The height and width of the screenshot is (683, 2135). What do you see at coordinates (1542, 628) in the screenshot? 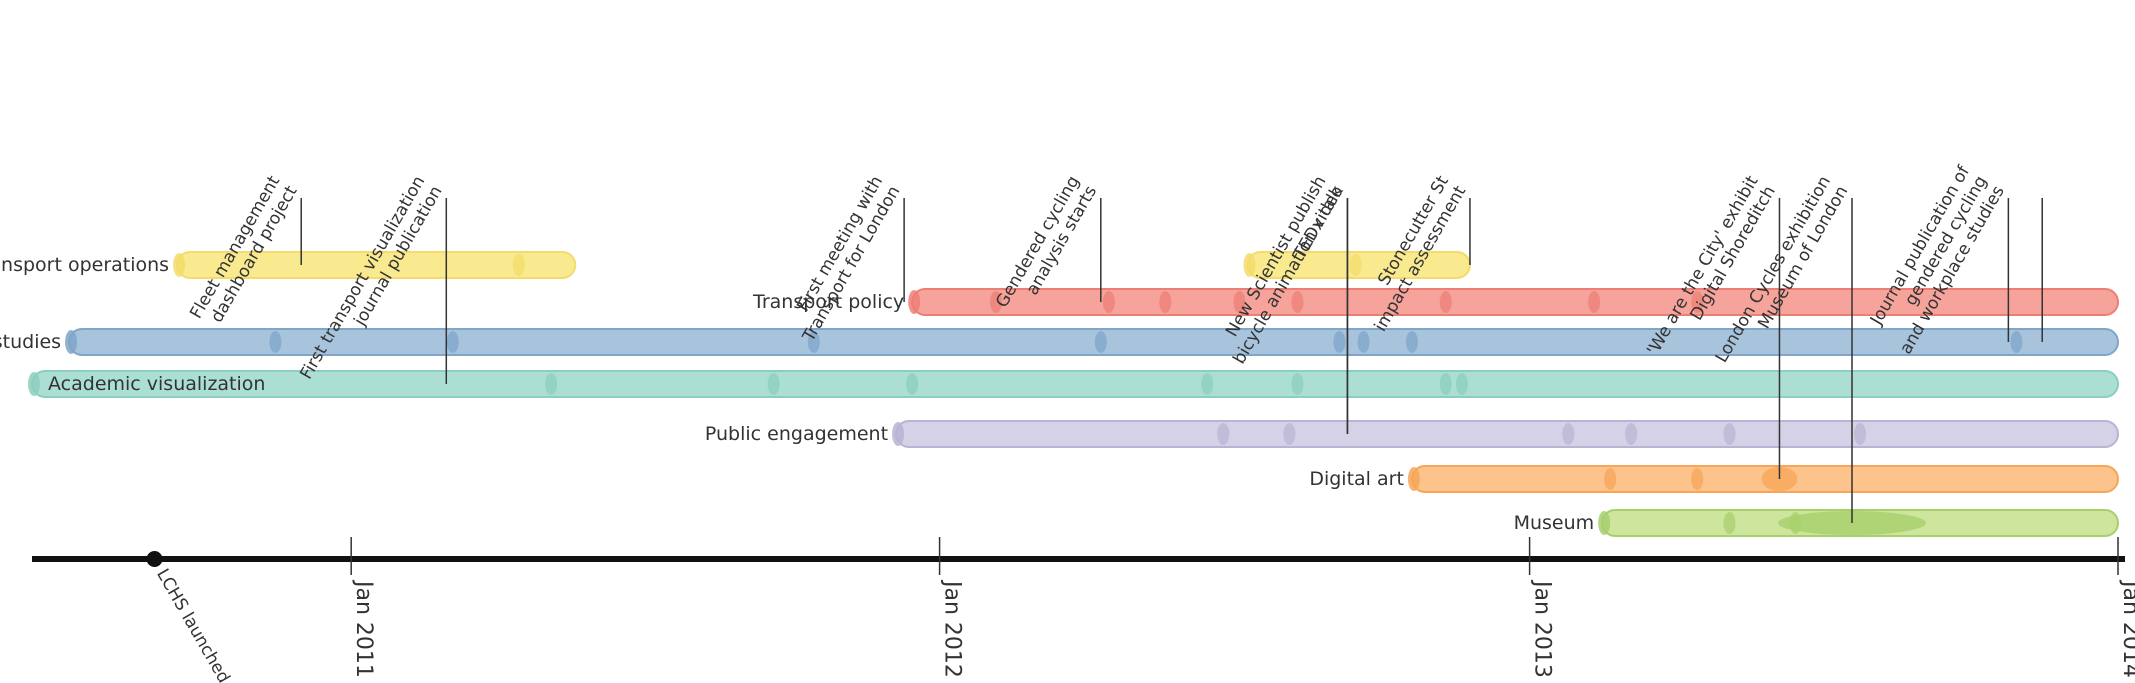
I see `axis-tick-label: Jan 2013` at bounding box center [1542, 628].